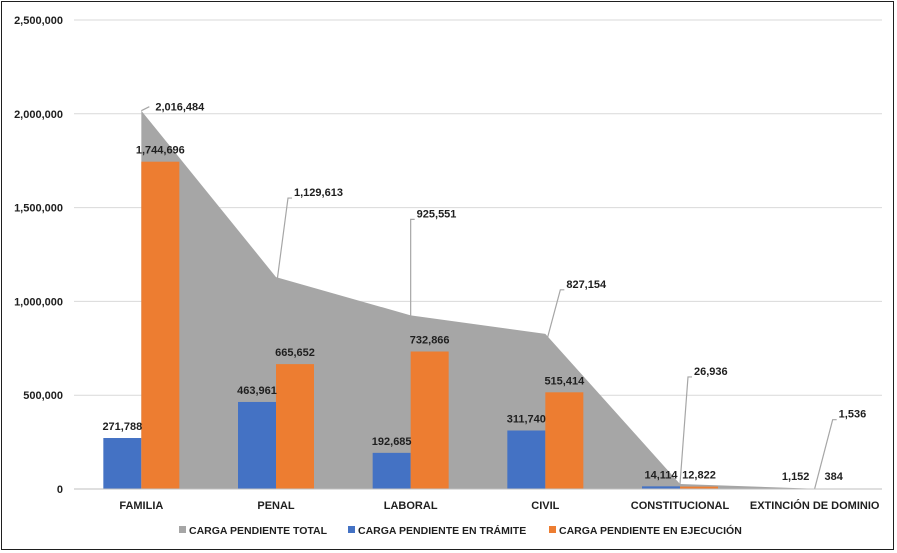 The height and width of the screenshot is (553, 897). Describe the element at coordinates (699, 476) in the screenshot. I see `data-label-ejecucion: 12,822` at that location.